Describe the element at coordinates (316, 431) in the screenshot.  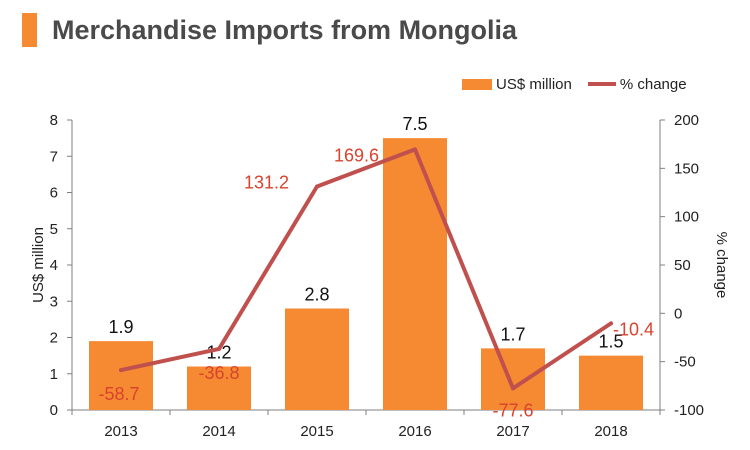
I see `x-tick-label: 2015` at that location.